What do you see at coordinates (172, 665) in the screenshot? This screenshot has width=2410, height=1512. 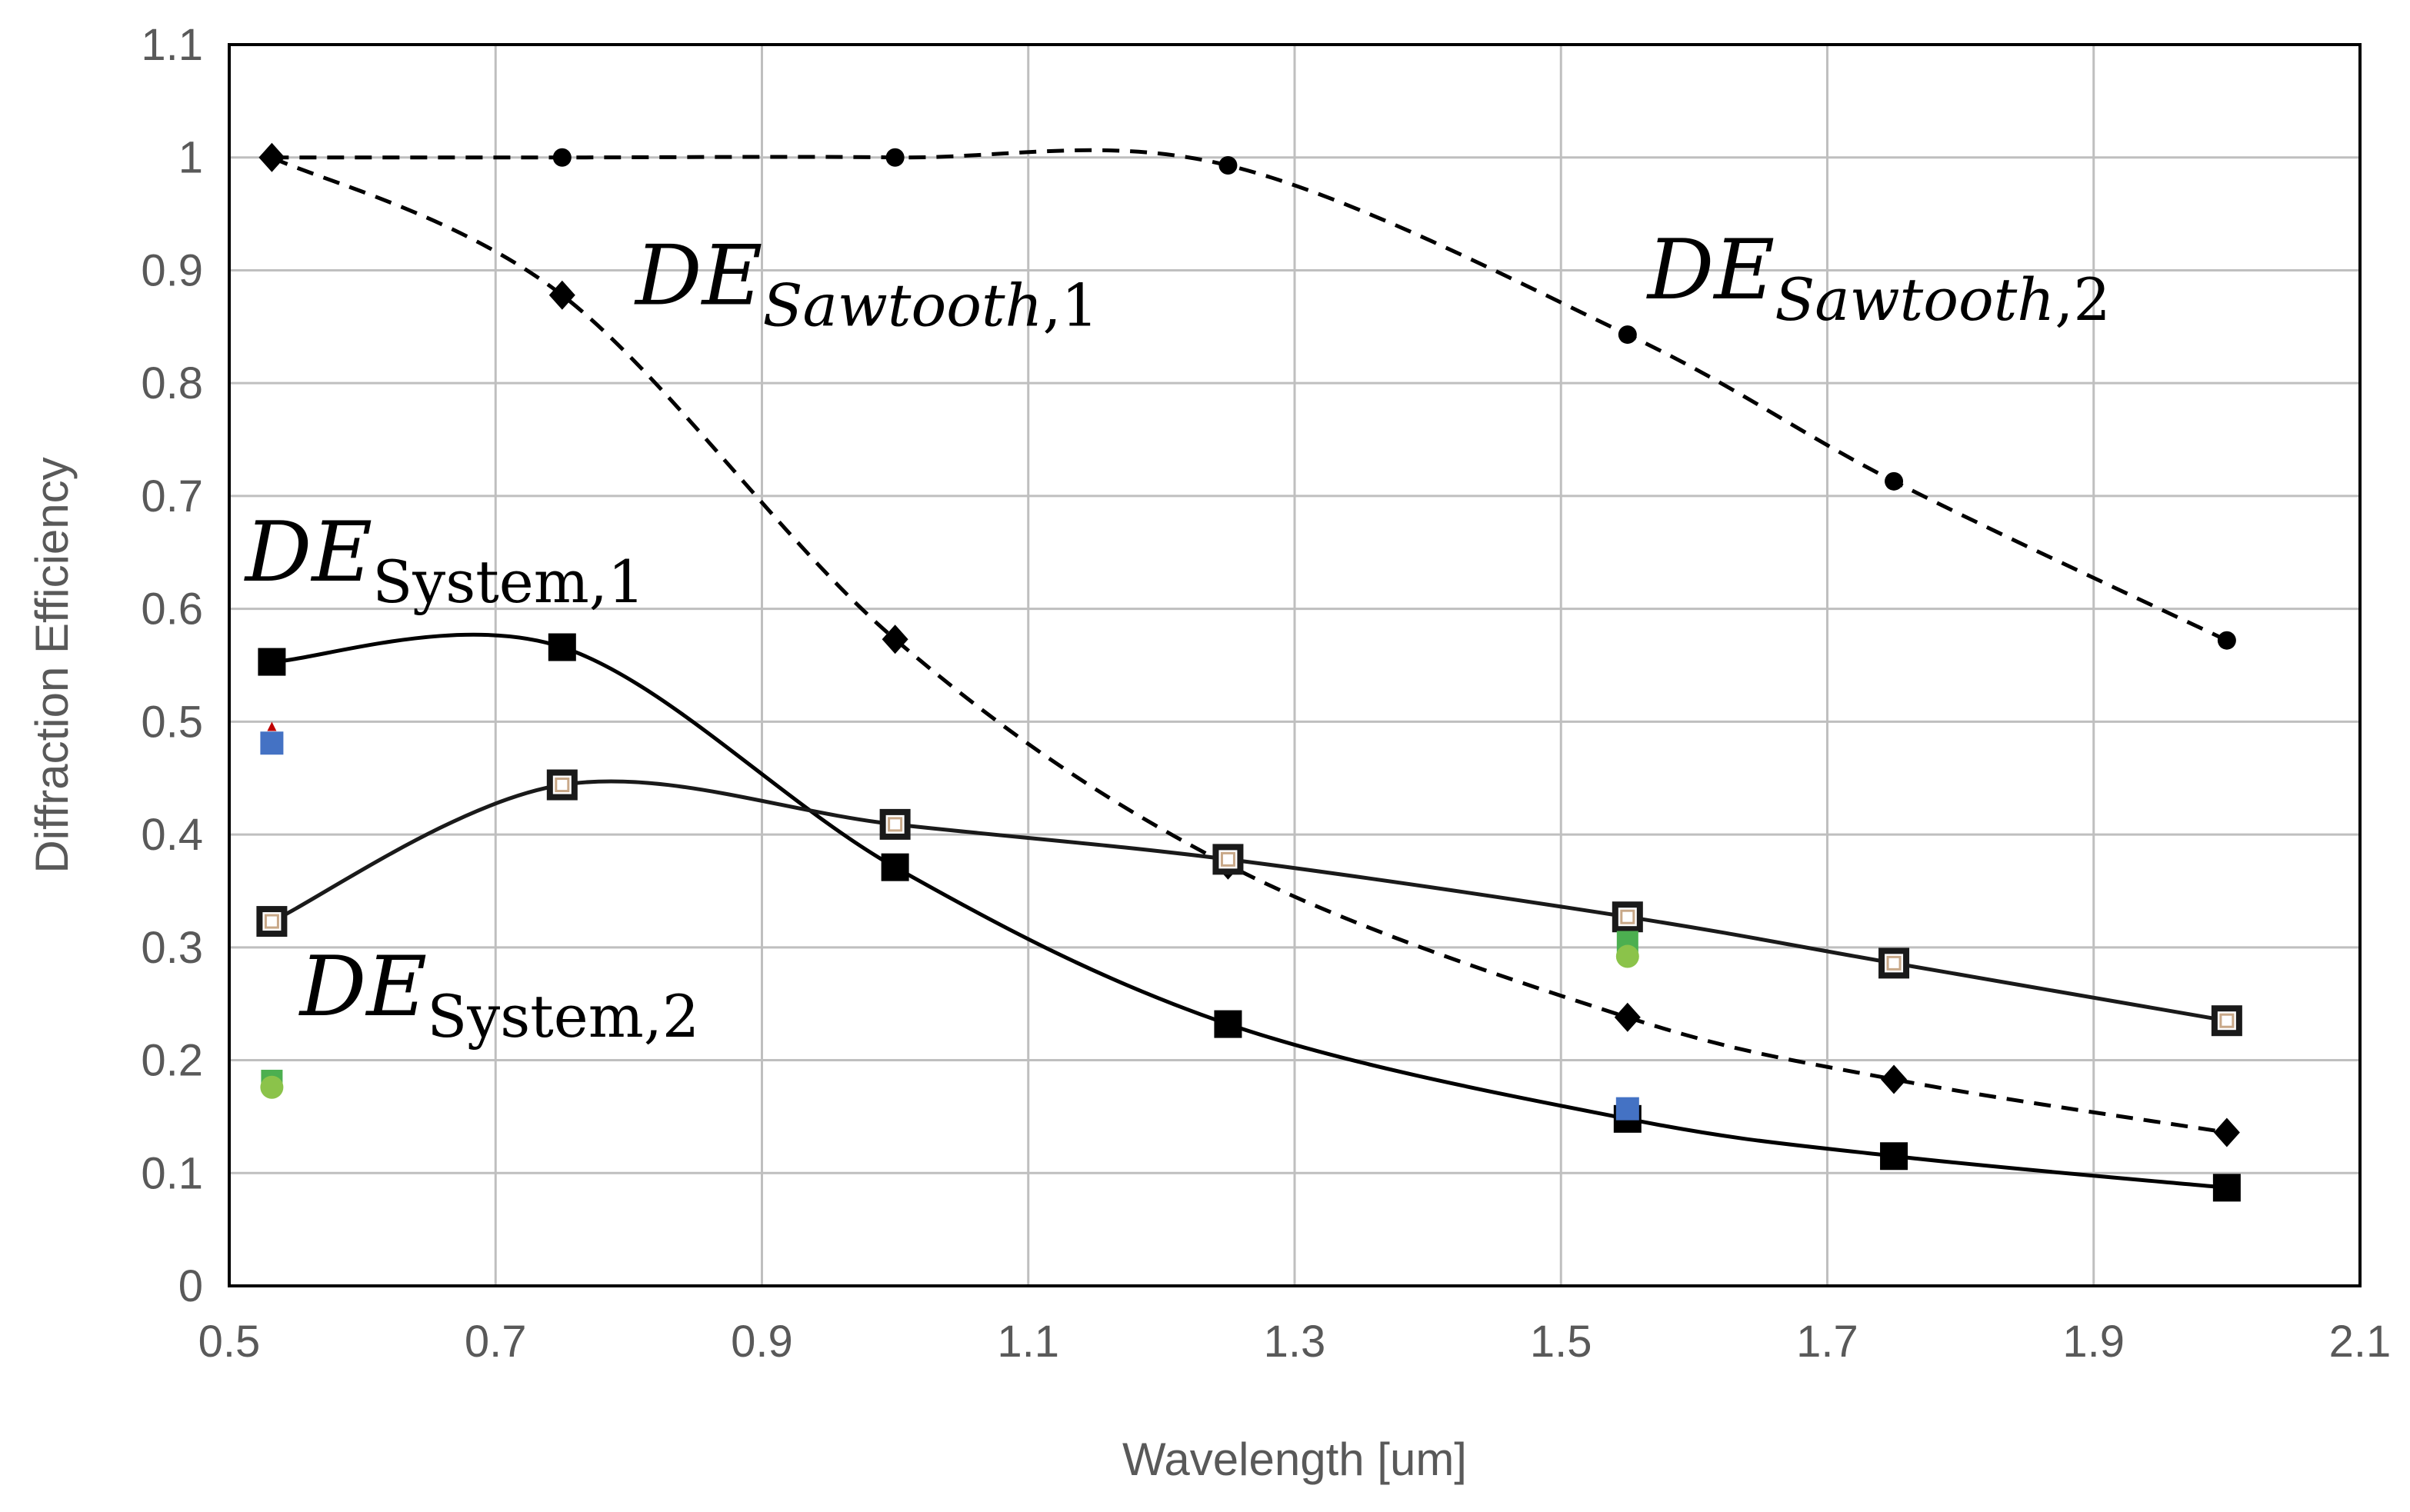 I see `y-axis-ticks: 0 0.1 0.2 0.3 0.4 0.5 0.6 0.7 0.8 0.9 1 1.1` at bounding box center [172, 665].